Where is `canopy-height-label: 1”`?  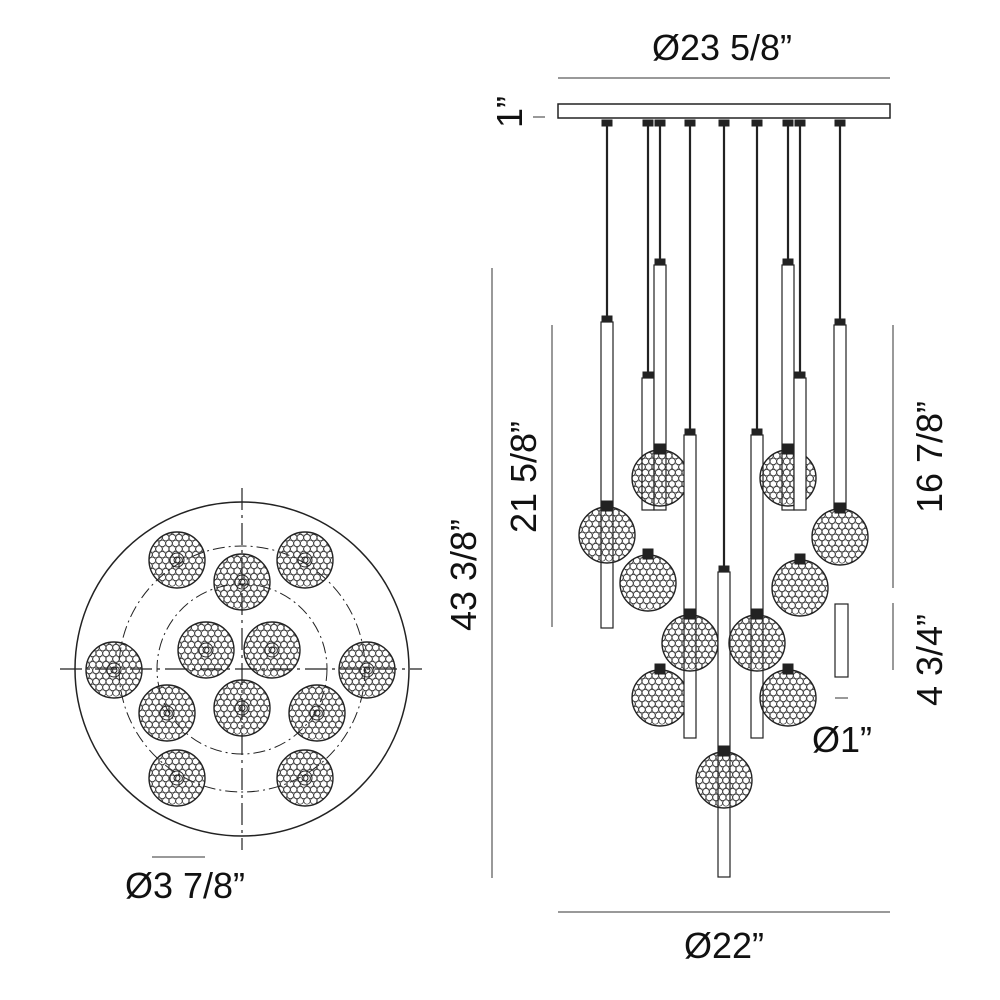
canopy-height-label: 1” is located at coordinates (509, 112).